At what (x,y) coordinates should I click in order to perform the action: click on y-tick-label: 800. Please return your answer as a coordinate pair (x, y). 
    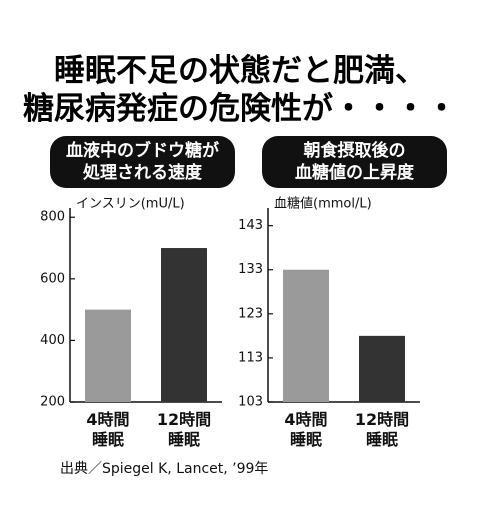
    Looking at the image, I should click on (52, 217).